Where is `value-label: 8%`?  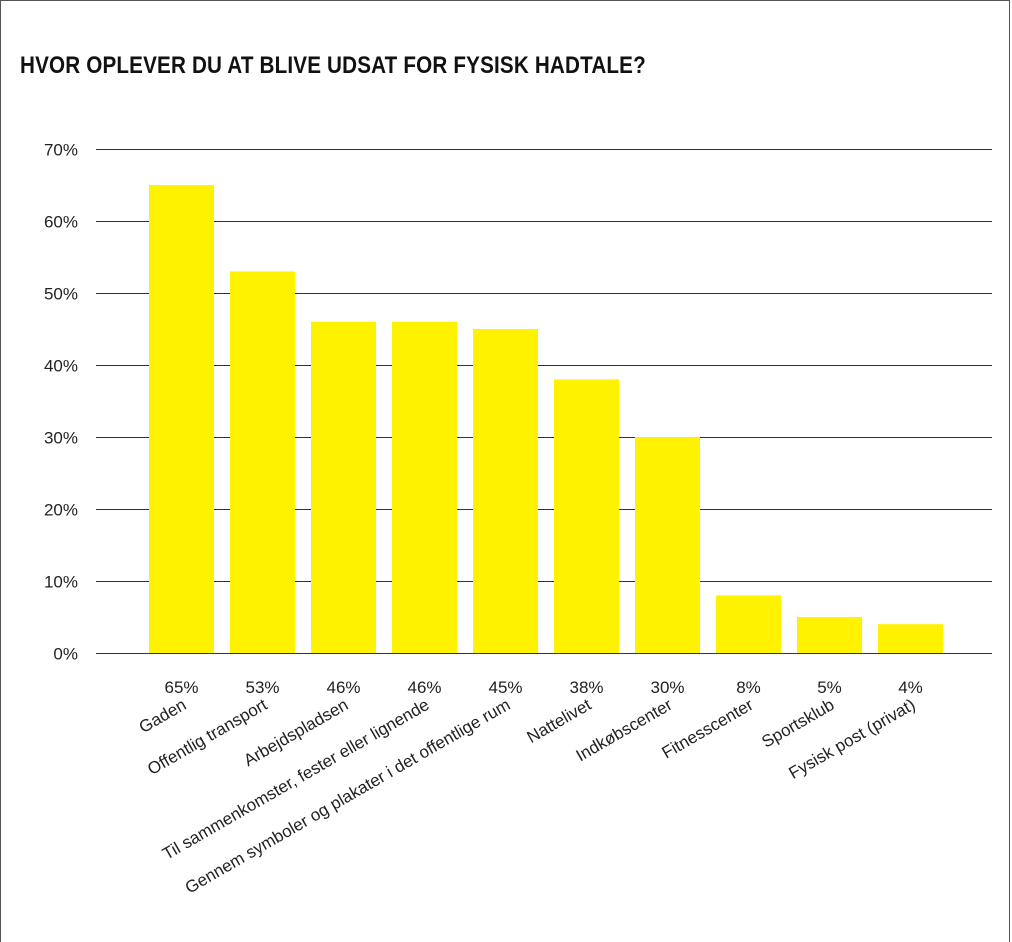
value-label: 8% is located at coordinates (748, 687).